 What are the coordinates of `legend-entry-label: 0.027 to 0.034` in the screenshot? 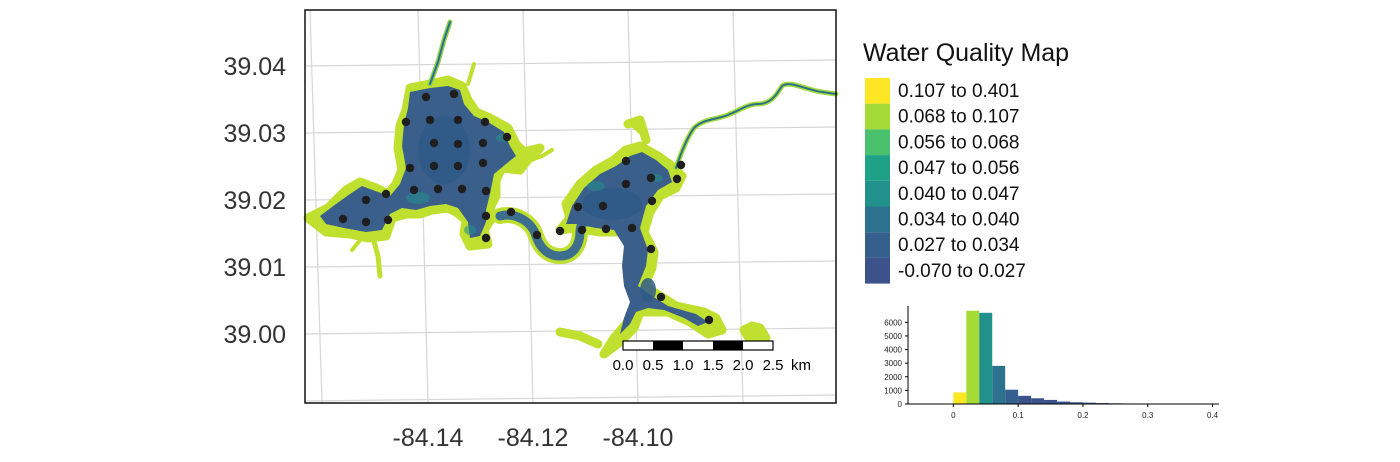 It's located at (959, 245).